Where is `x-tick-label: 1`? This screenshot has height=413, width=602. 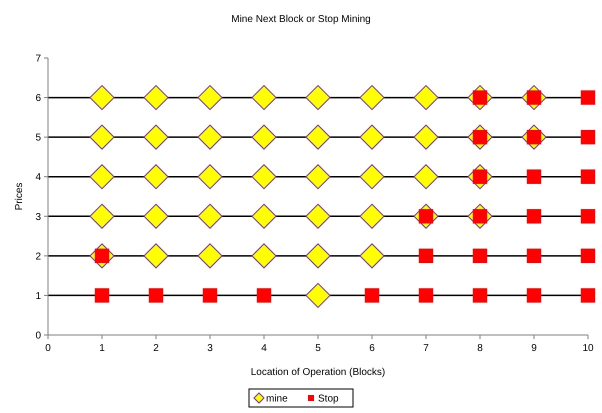
x-tick-label: 1 is located at coordinates (102, 348).